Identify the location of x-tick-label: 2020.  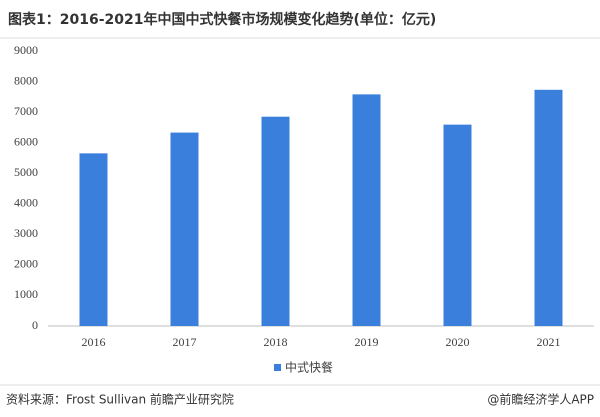
(458, 342).